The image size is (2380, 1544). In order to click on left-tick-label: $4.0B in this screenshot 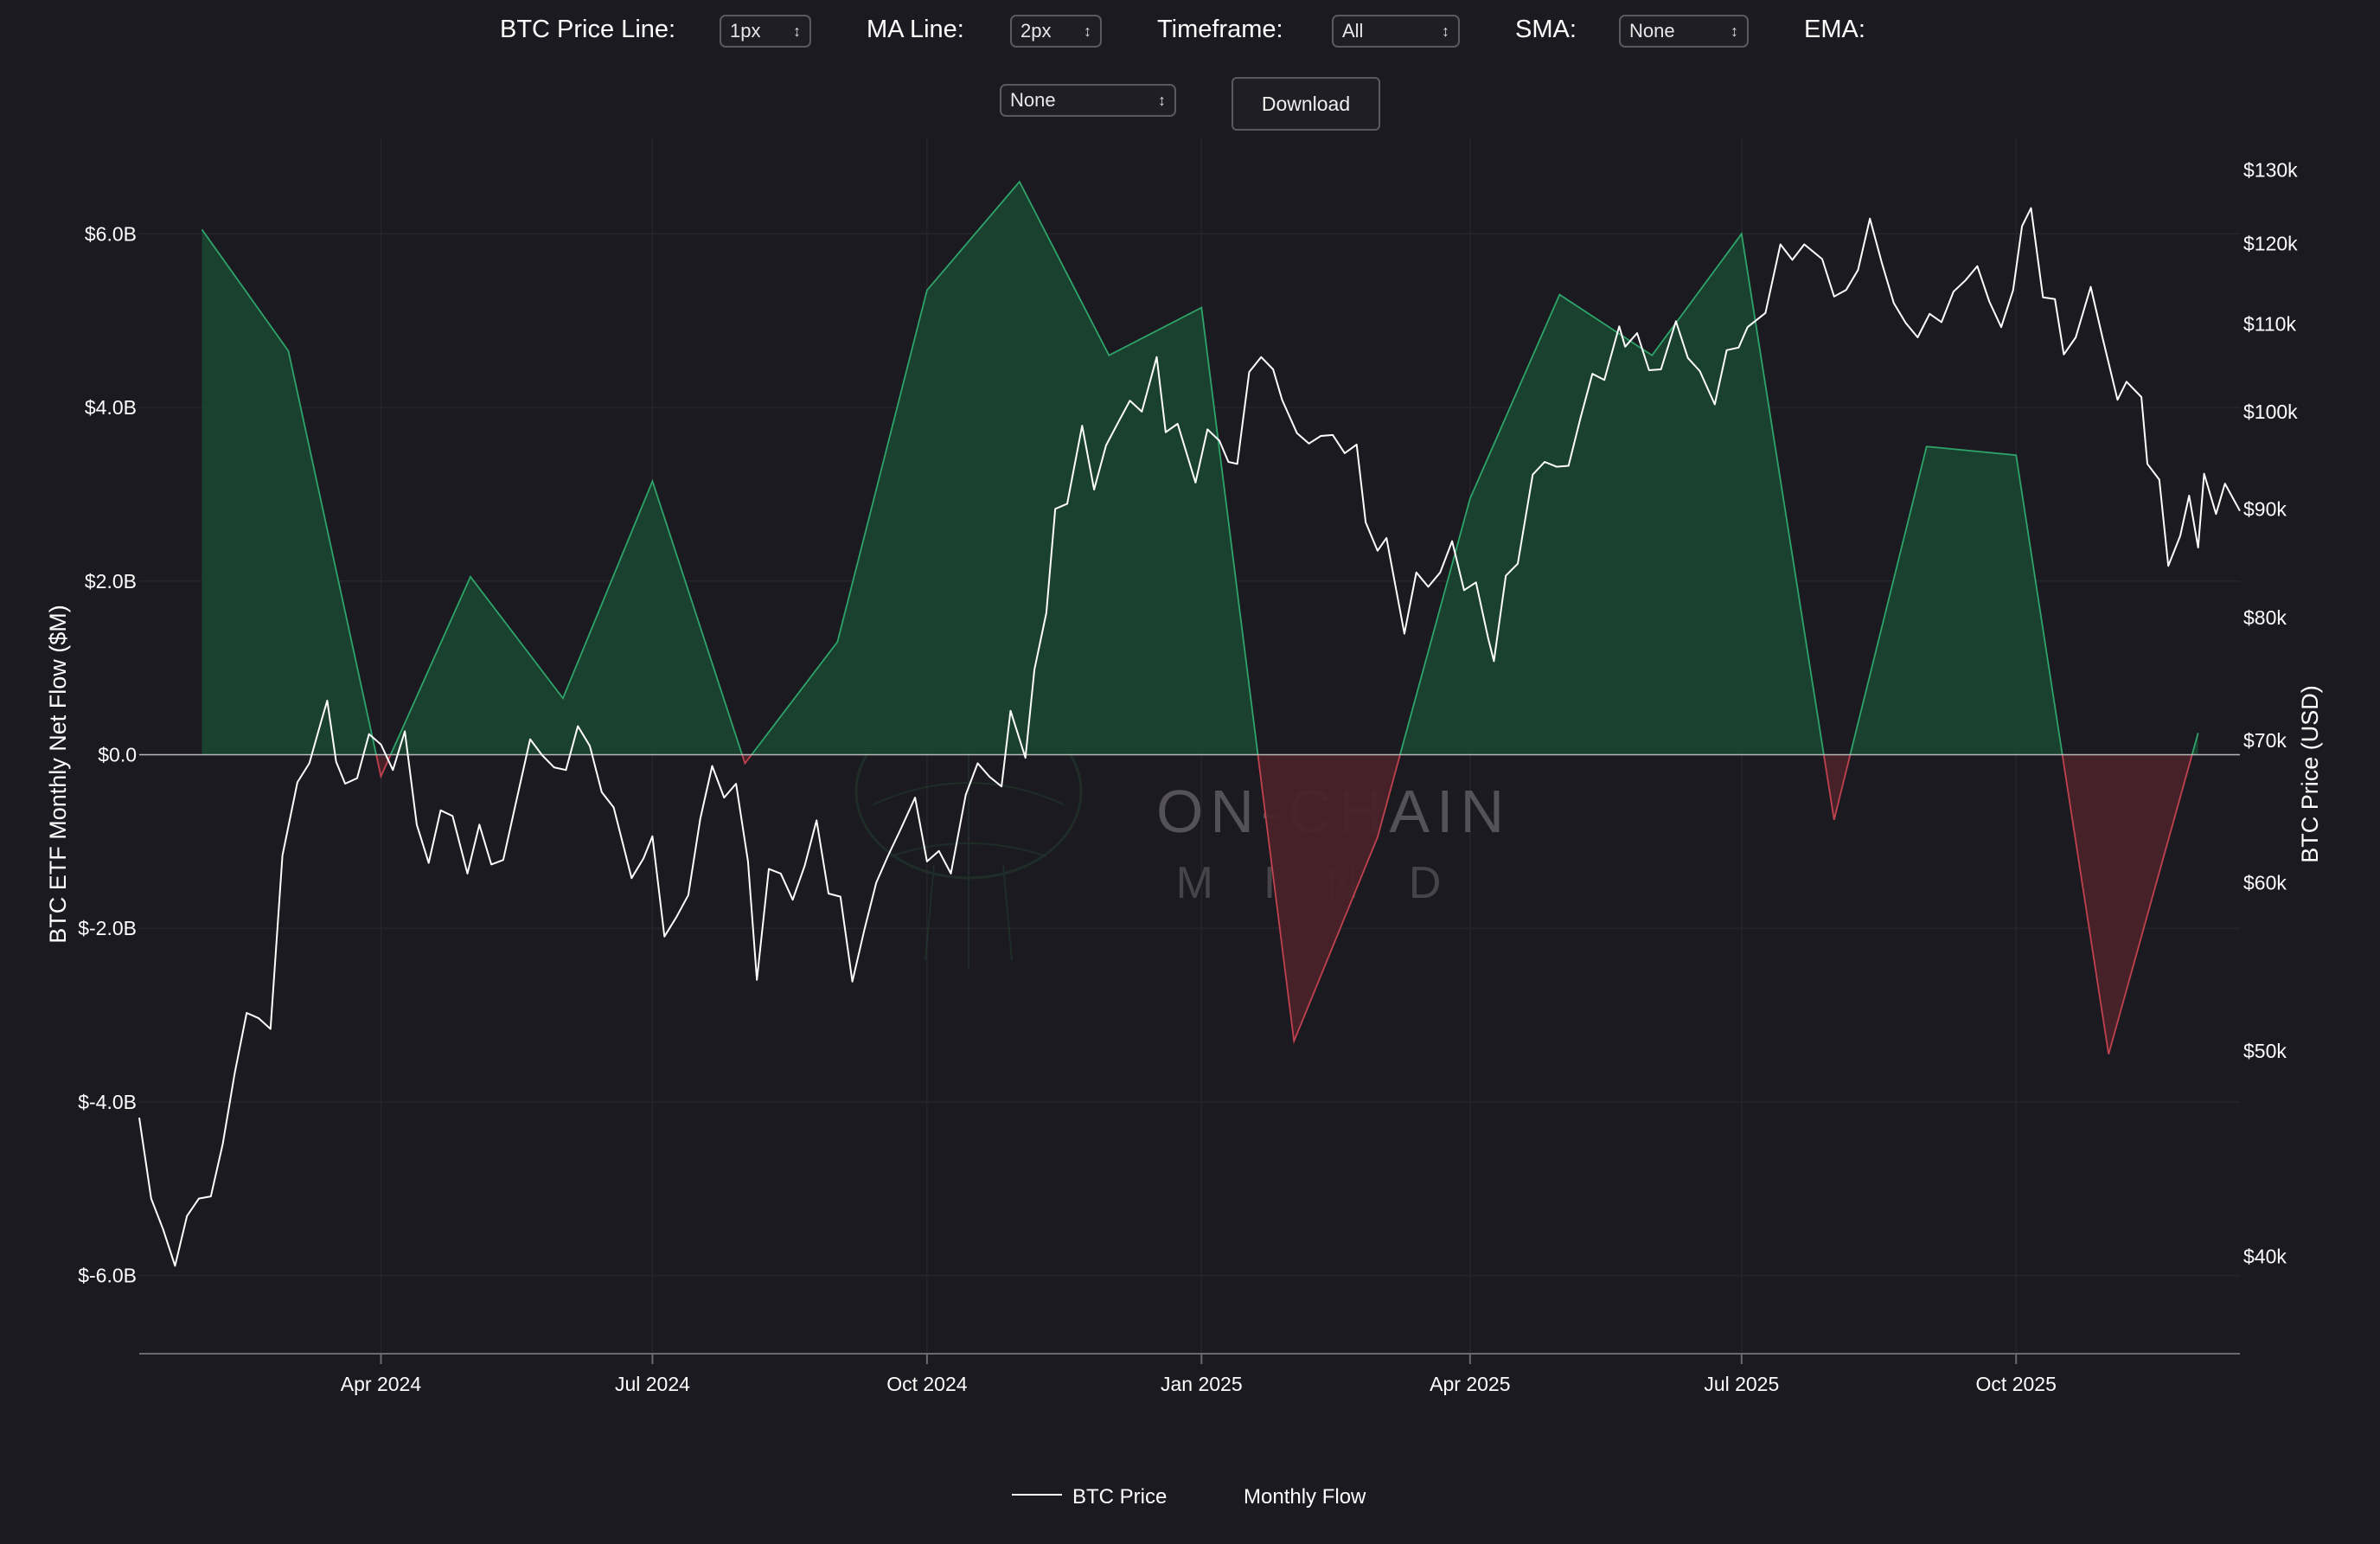, I will do `click(111, 408)`.